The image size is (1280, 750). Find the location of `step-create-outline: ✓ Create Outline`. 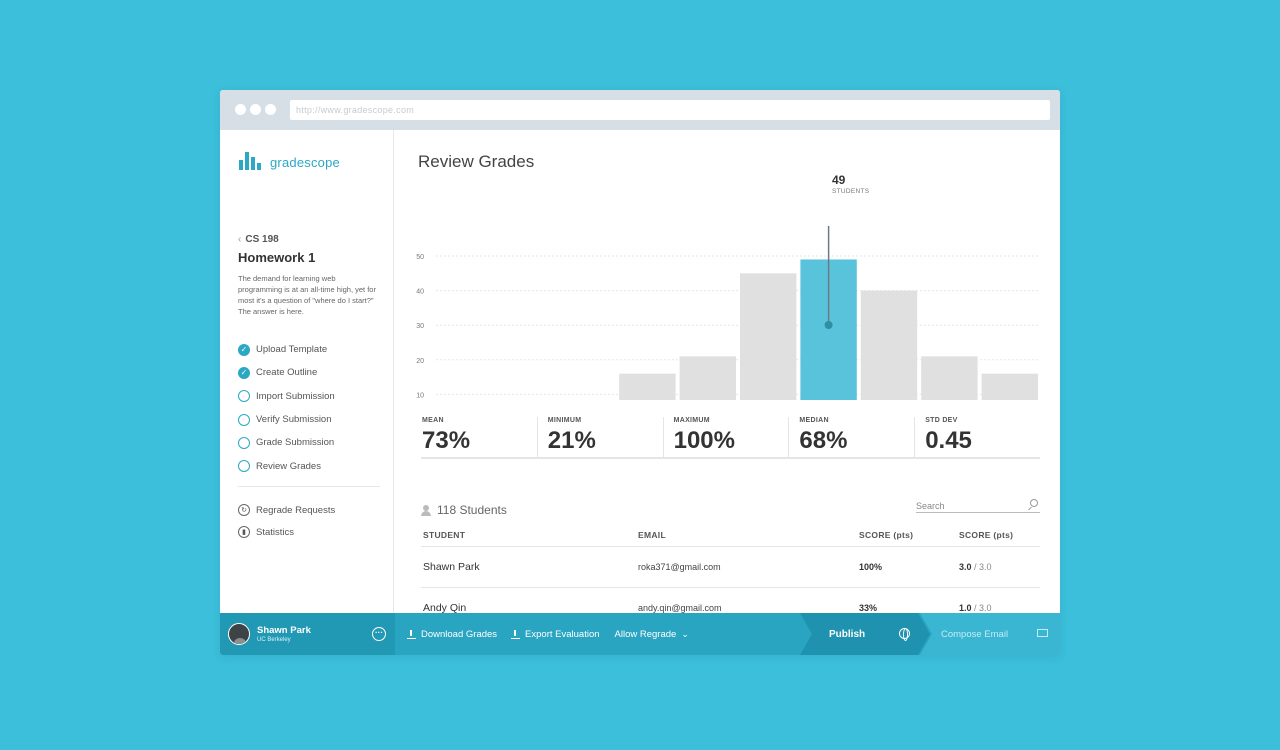

step-create-outline: ✓ Create Outline is located at coordinates (286, 372).